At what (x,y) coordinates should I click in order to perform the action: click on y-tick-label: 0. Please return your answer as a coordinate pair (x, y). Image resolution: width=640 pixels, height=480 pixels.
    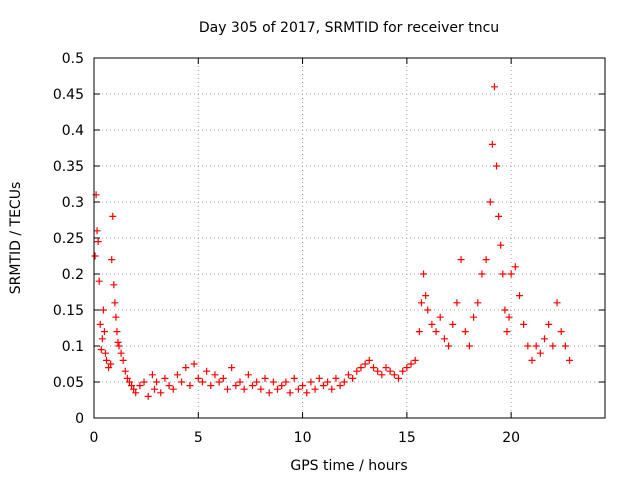
    Looking at the image, I should click on (79, 419).